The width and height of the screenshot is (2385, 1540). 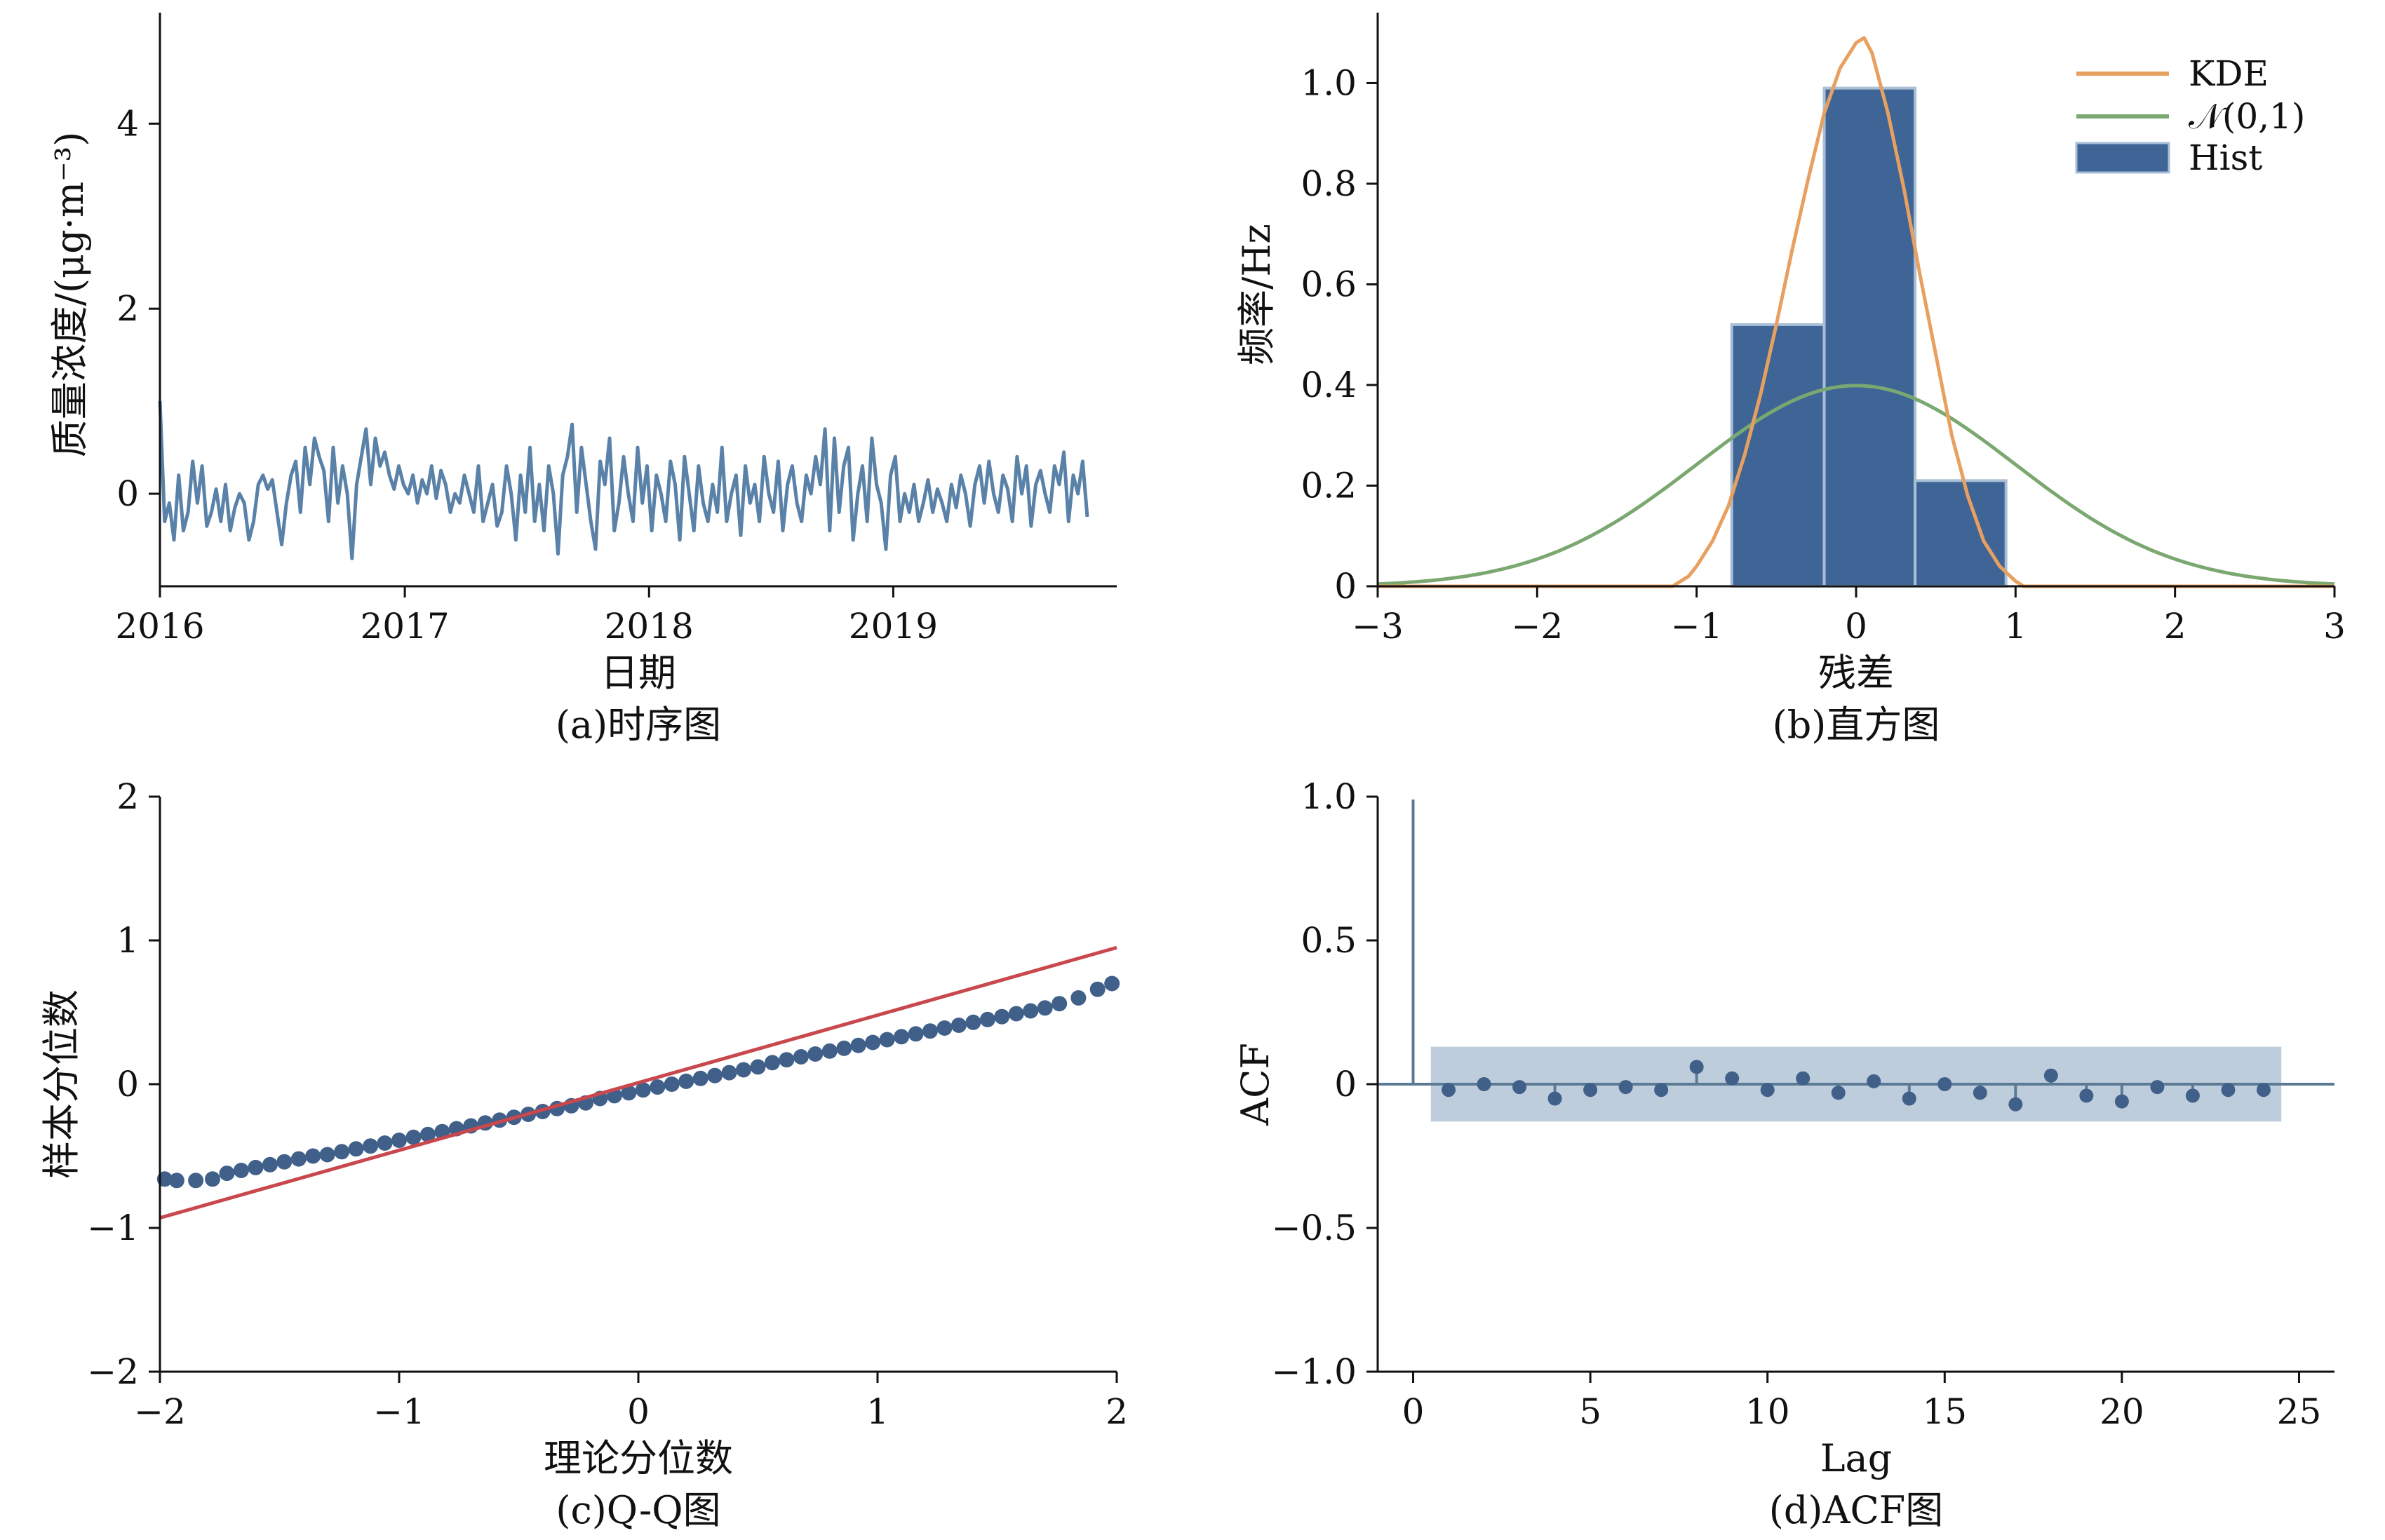 What do you see at coordinates (159, 626) in the screenshot?
I see `panel-a-x-tick-label: 2016` at bounding box center [159, 626].